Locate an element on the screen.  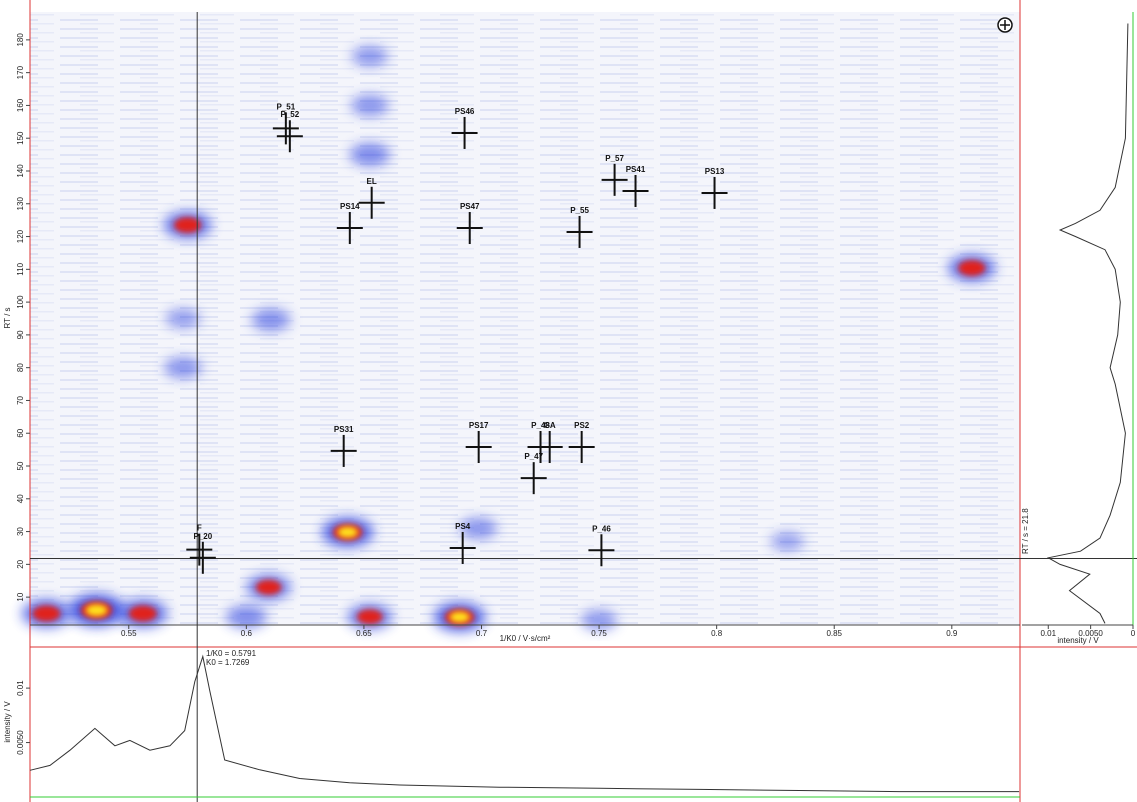
annotation: RT / s = 21.8 is located at coordinates (1025, 531).